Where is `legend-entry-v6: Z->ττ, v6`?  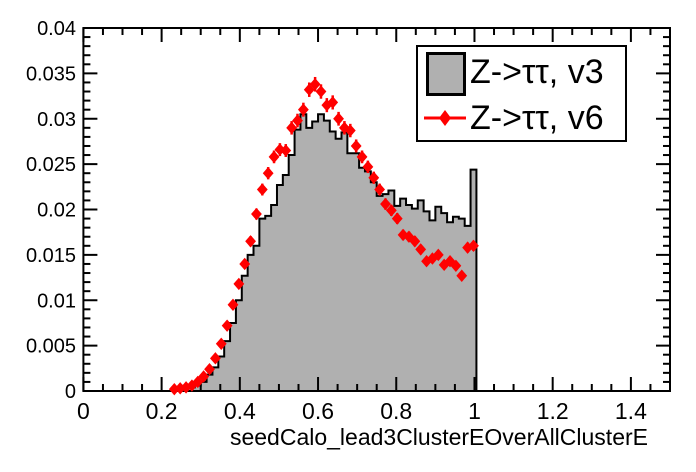
legend-entry-v6: Z->ττ, v6 is located at coordinates (521, 118).